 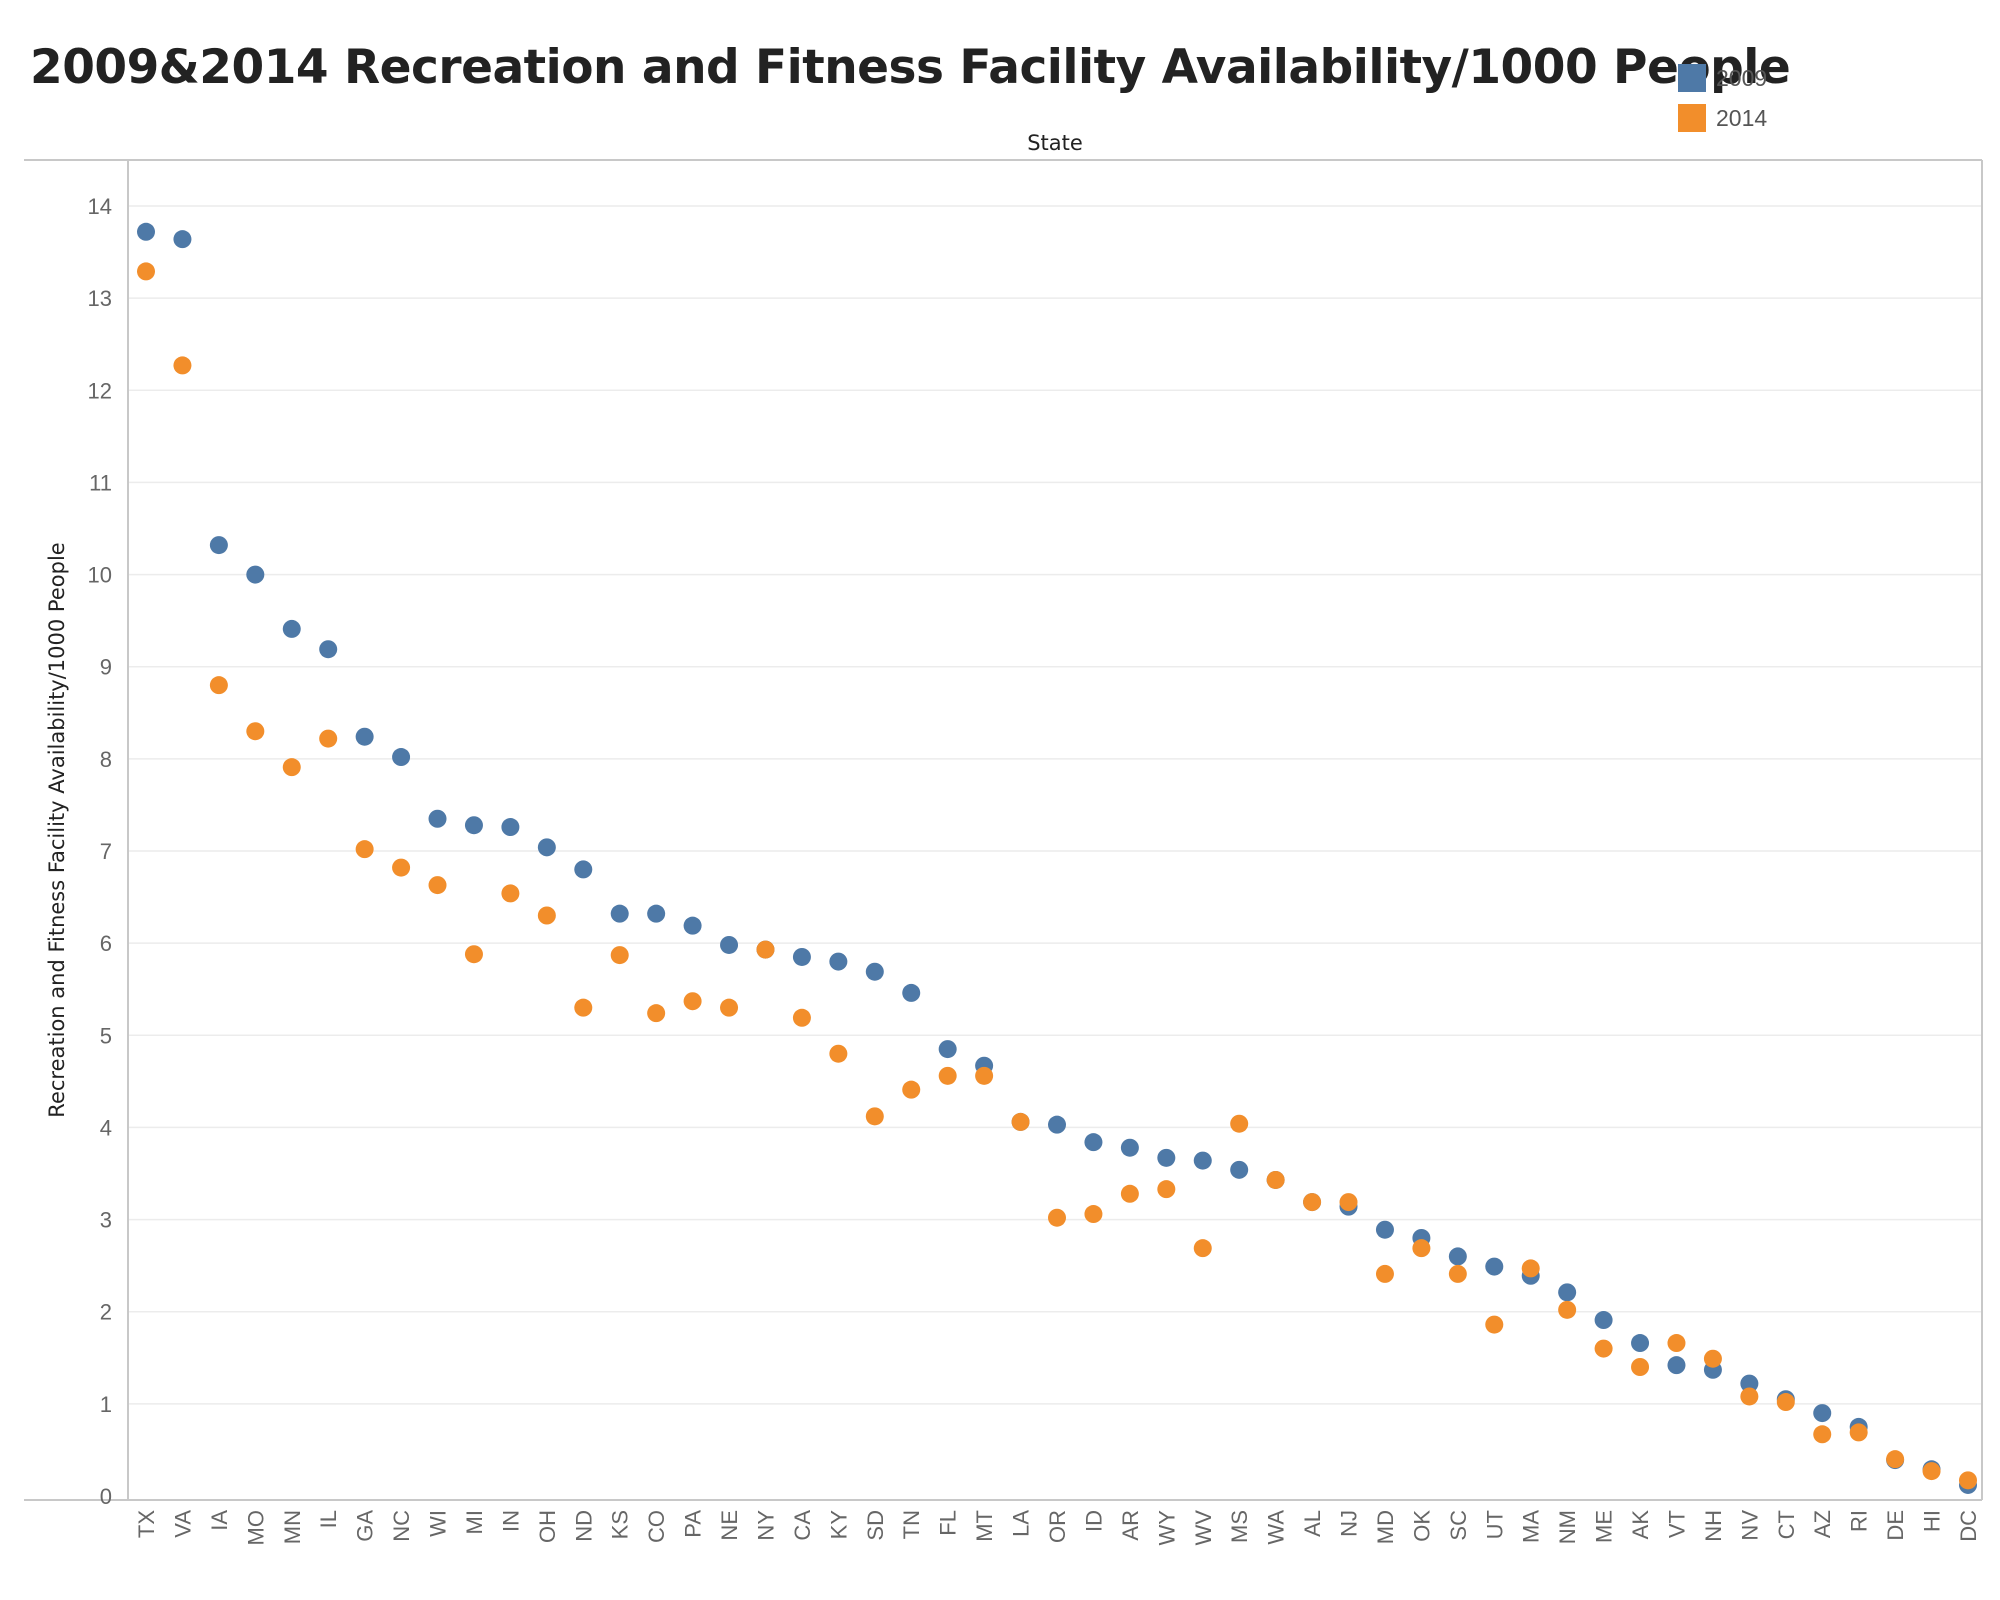 I want to click on x-tick-label: IL, so click(x=328, y=1519).